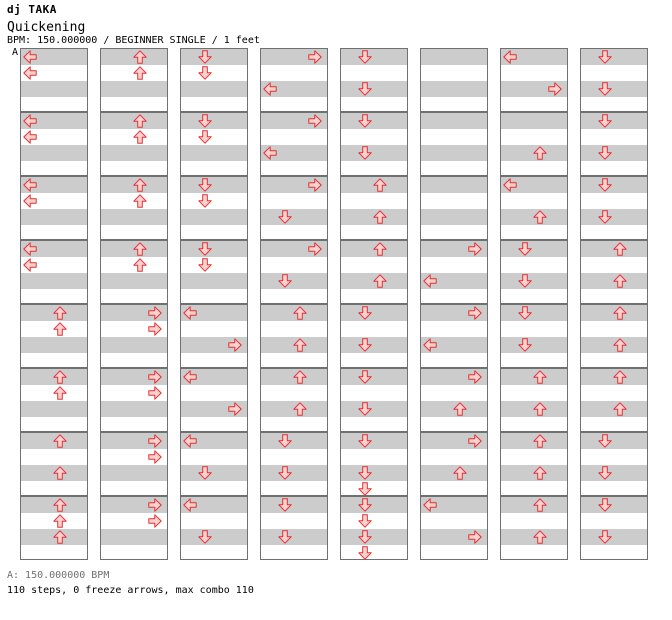 The width and height of the screenshot is (672, 620). Describe the element at coordinates (32, 9) in the screenshot. I see `artist-name: dj TAKA` at that location.